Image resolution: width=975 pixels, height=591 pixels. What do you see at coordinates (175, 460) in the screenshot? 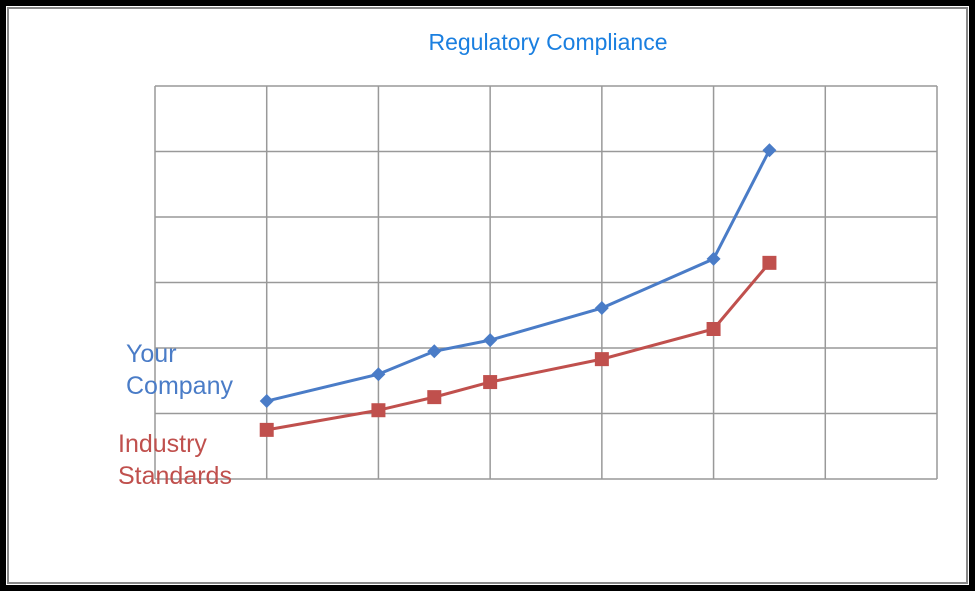
I see `legend-label: Industry Standards` at bounding box center [175, 460].